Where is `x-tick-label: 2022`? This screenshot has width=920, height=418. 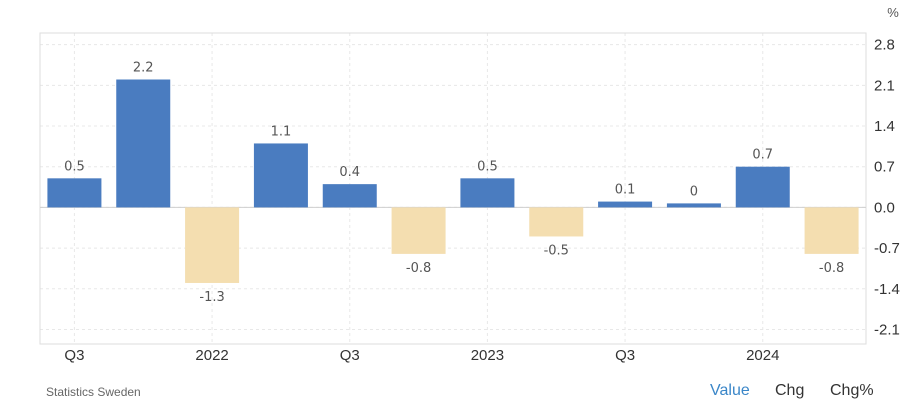 x-tick-label: 2022 is located at coordinates (211, 355).